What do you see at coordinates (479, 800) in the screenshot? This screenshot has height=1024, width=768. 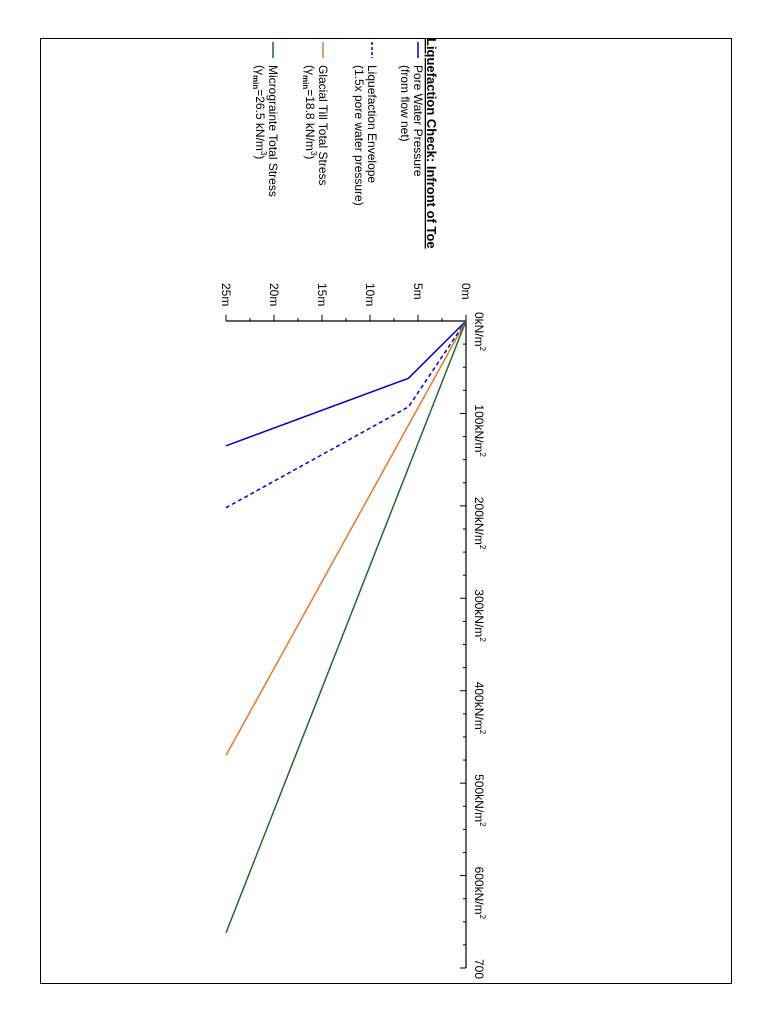 I see `x-tick-label: 500kN/m2` at bounding box center [479, 800].